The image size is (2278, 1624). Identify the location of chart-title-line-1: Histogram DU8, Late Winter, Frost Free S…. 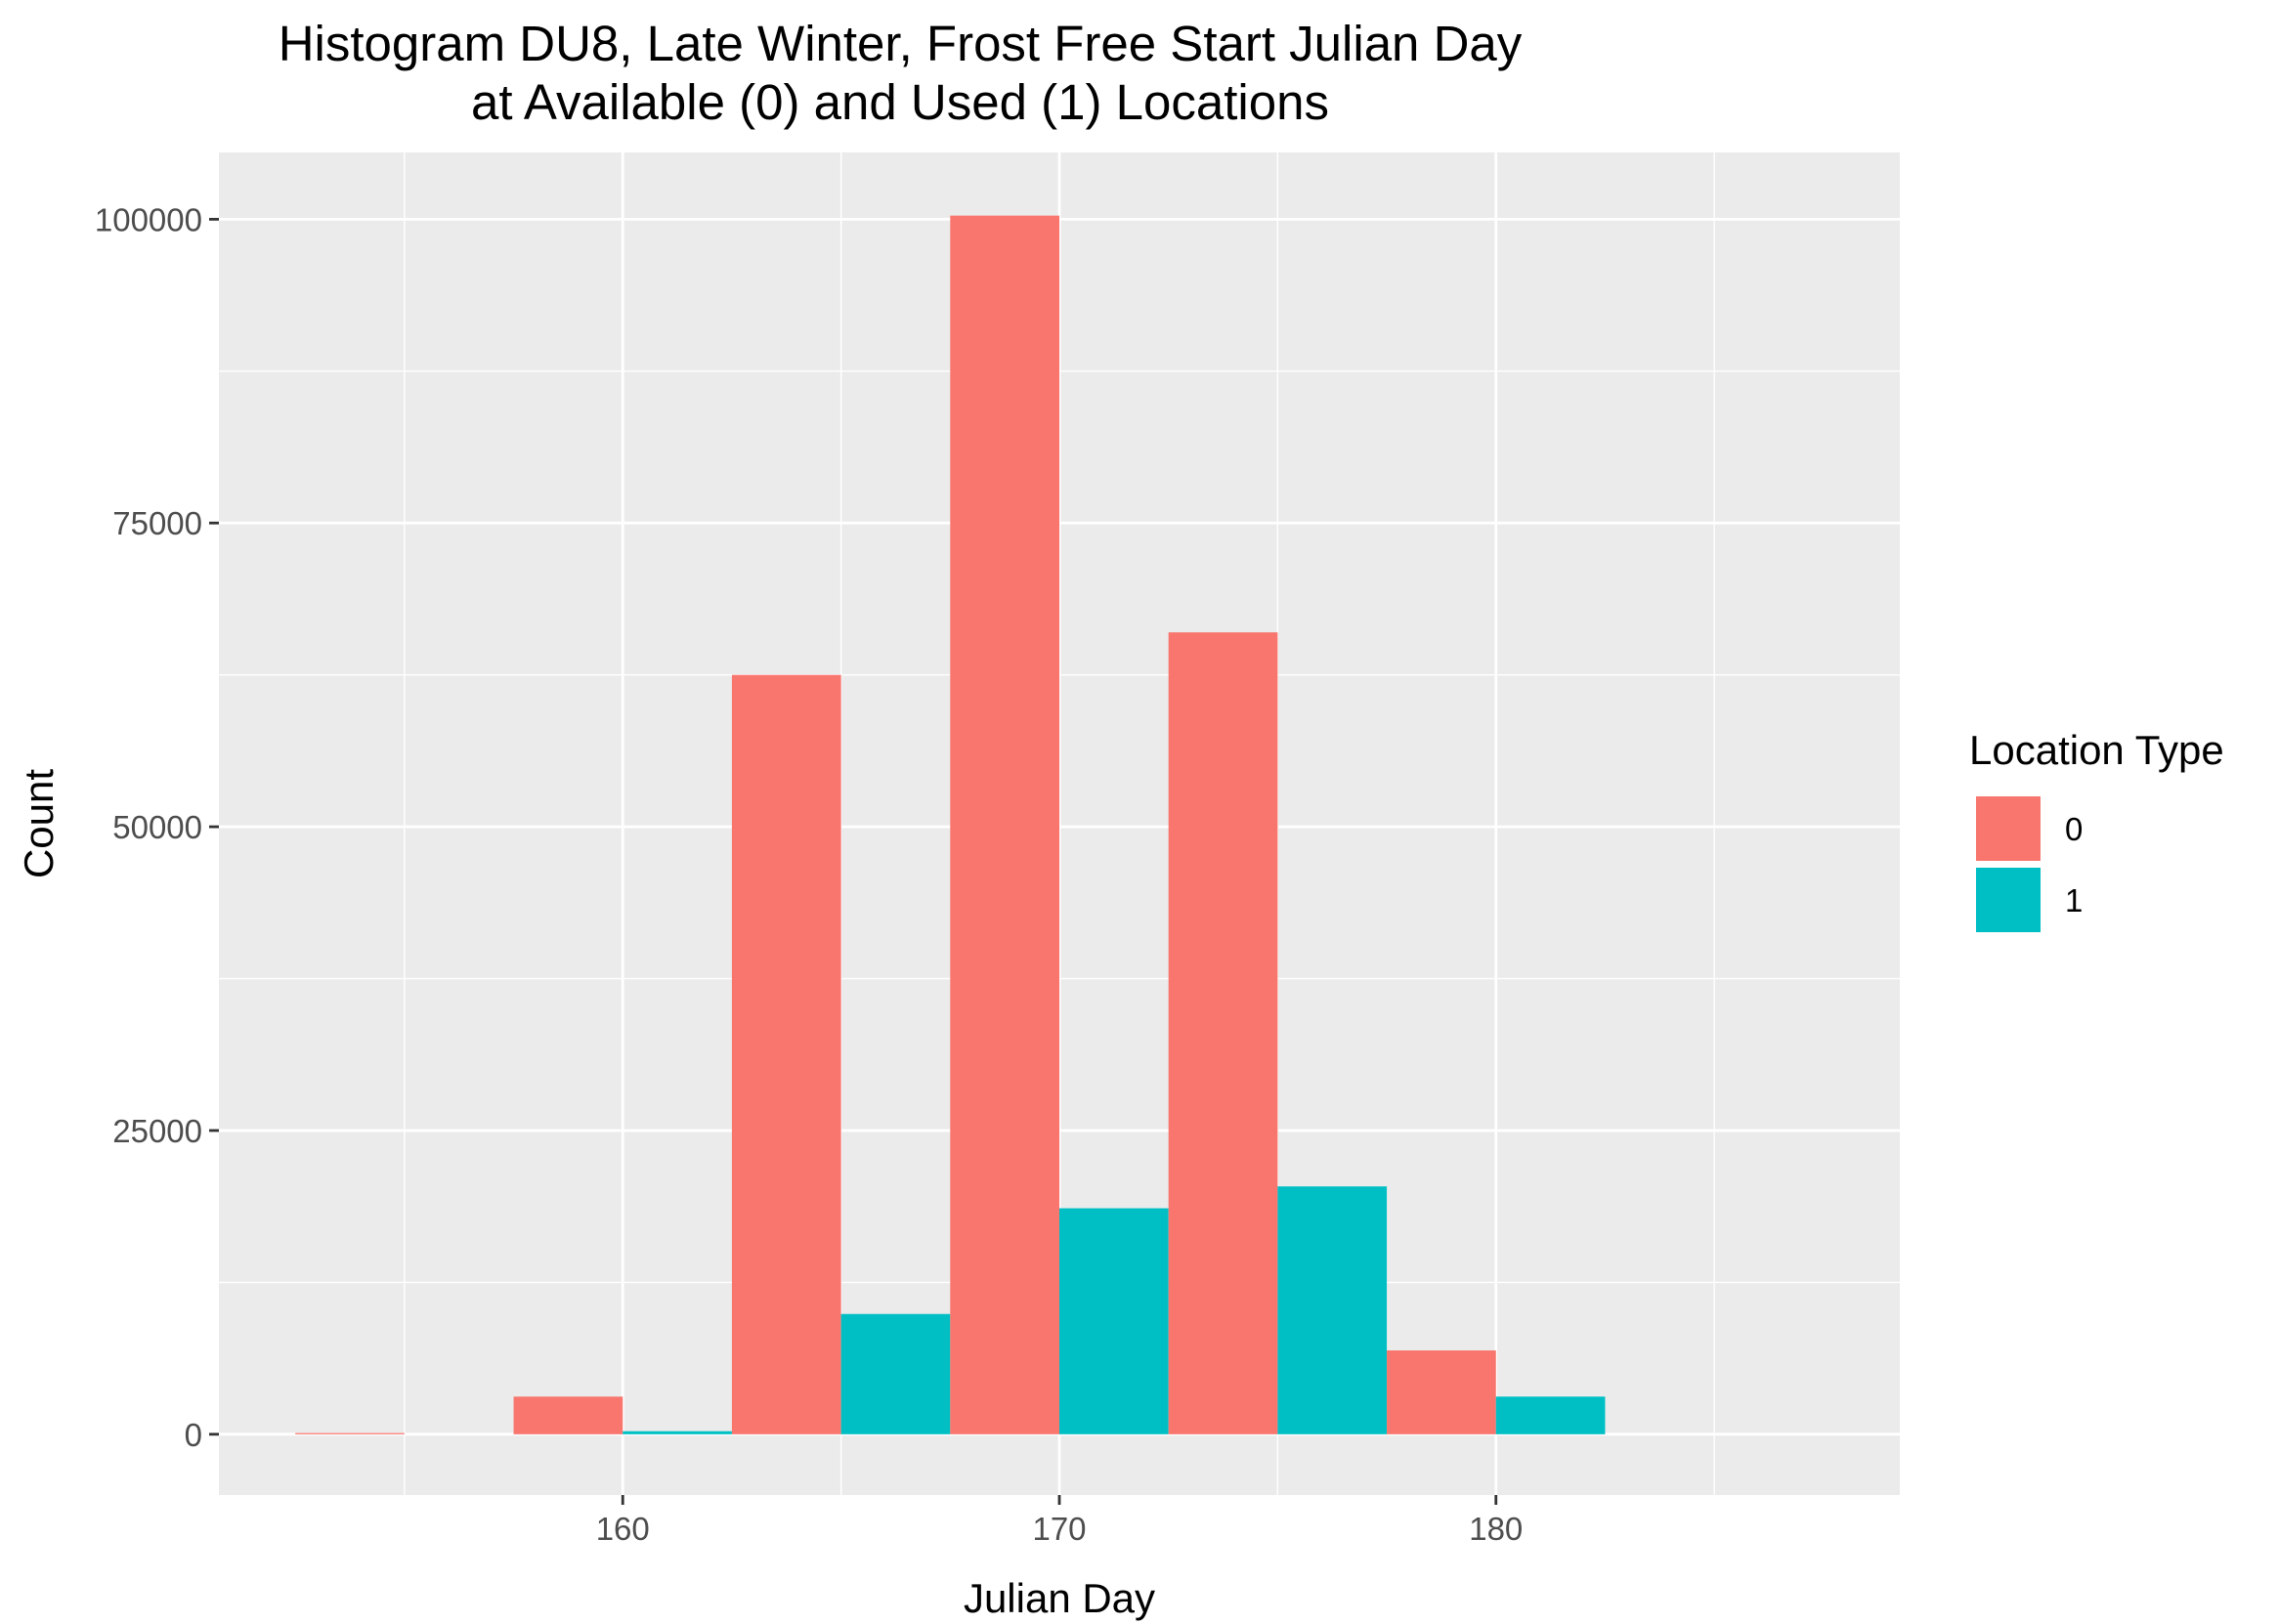
(901, 44).